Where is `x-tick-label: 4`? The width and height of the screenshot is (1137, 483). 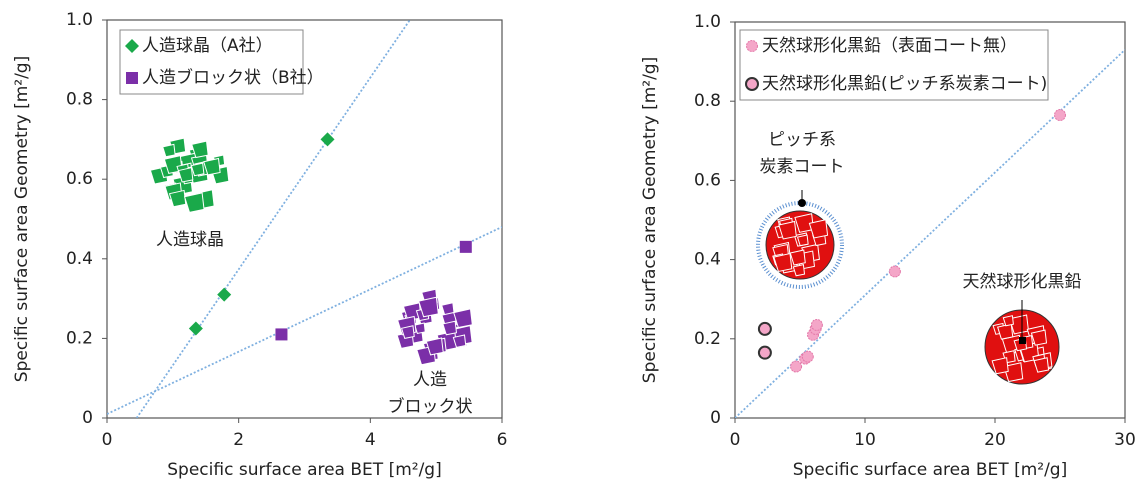
x-tick-label: 4 is located at coordinates (370, 440).